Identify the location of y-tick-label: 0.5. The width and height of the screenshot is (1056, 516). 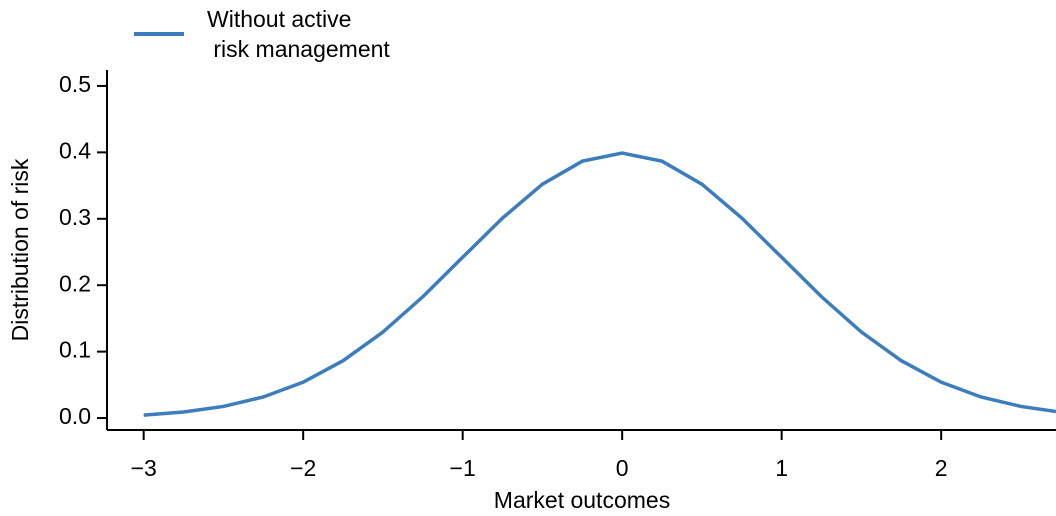
(75, 84).